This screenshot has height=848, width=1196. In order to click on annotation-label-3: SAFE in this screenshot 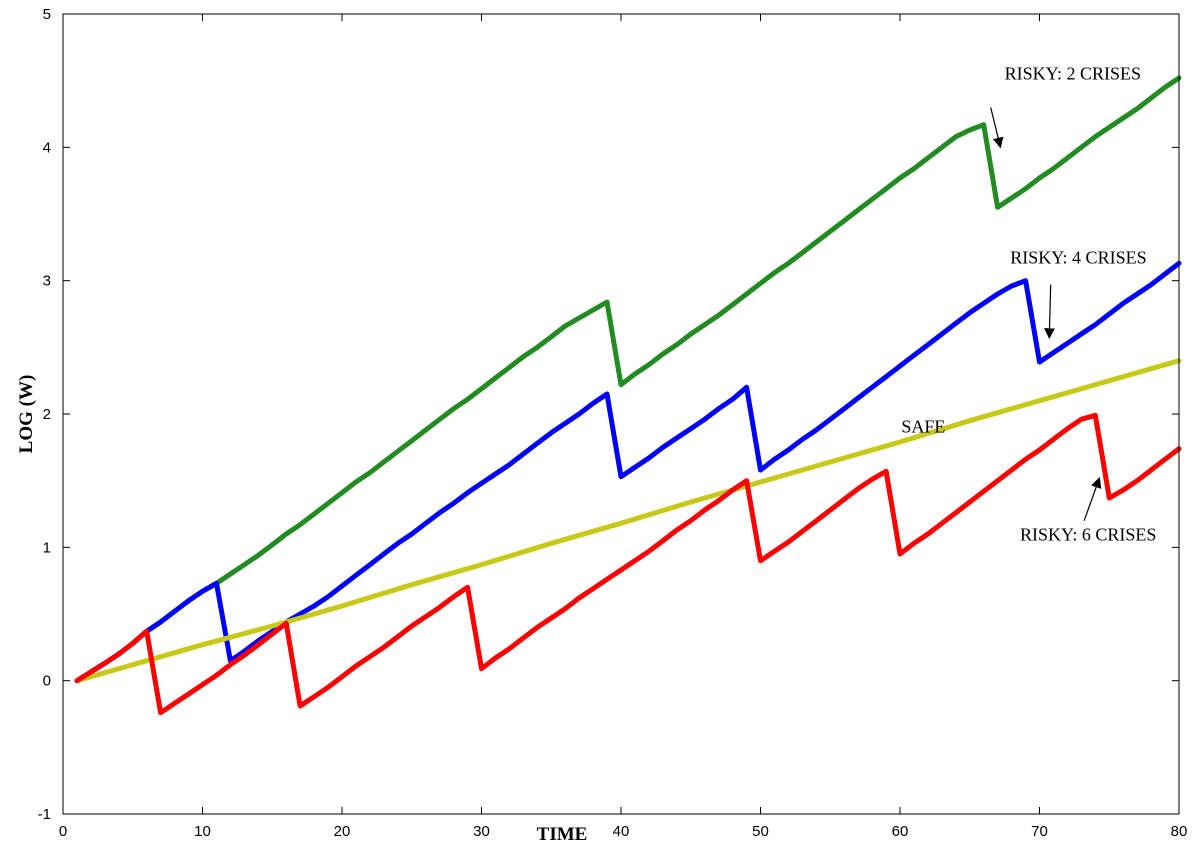, I will do `click(923, 427)`.